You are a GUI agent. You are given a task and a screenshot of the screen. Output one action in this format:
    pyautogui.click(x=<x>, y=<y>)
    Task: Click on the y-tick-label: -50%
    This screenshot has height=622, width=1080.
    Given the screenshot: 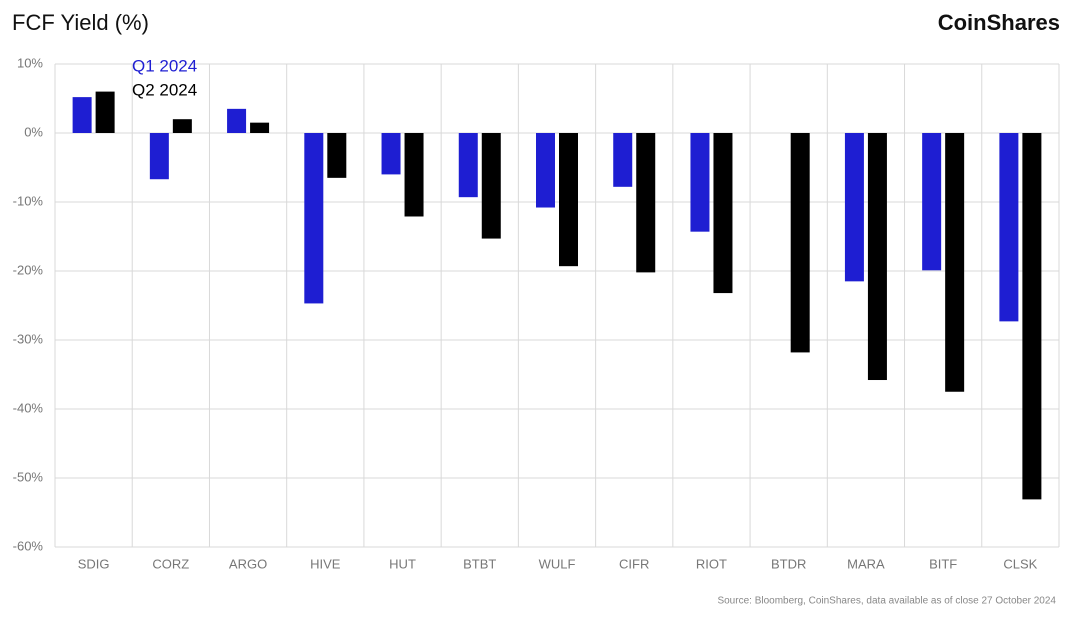 What is the action you would take?
    pyautogui.click(x=28, y=476)
    